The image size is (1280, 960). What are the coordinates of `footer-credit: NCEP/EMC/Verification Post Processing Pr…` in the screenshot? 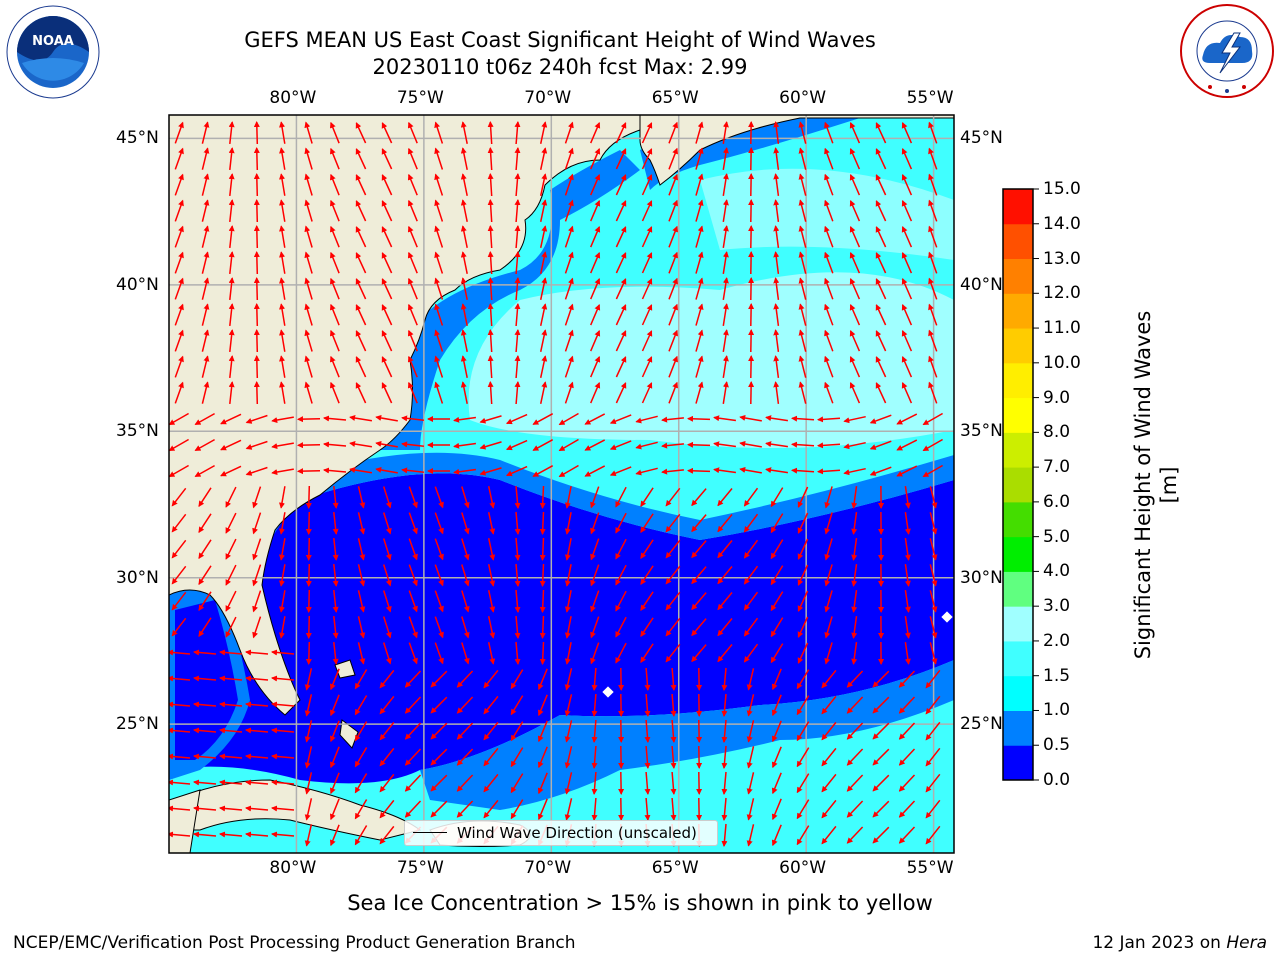 It's located at (294, 943).